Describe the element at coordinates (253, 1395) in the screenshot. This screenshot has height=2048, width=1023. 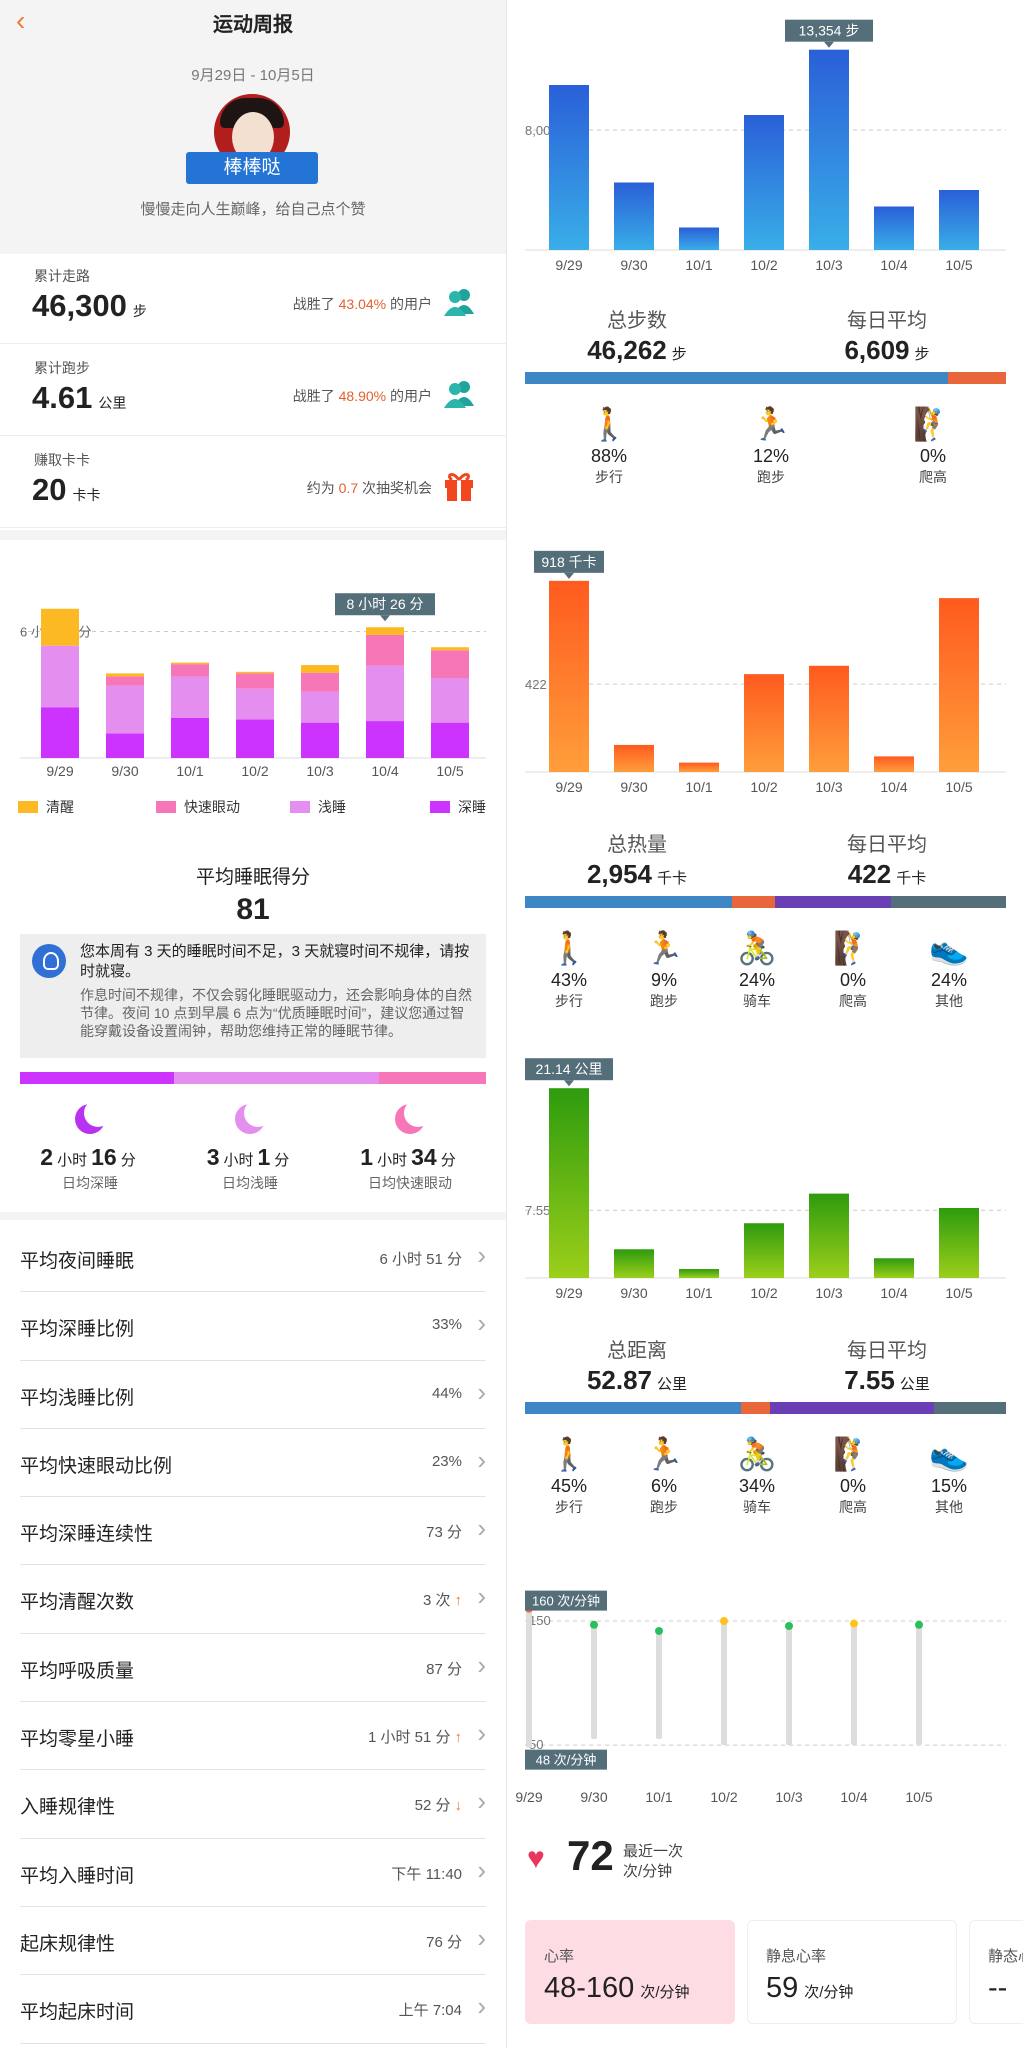
I see `list-item: 平均浅睡比例 44% ›` at that location.